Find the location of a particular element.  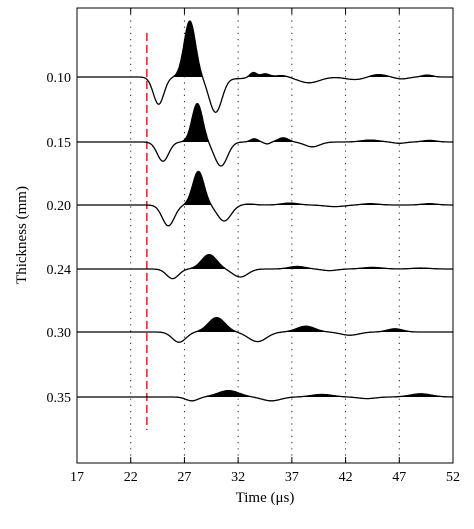

trace-0.35 is located at coordinates (265, 395).